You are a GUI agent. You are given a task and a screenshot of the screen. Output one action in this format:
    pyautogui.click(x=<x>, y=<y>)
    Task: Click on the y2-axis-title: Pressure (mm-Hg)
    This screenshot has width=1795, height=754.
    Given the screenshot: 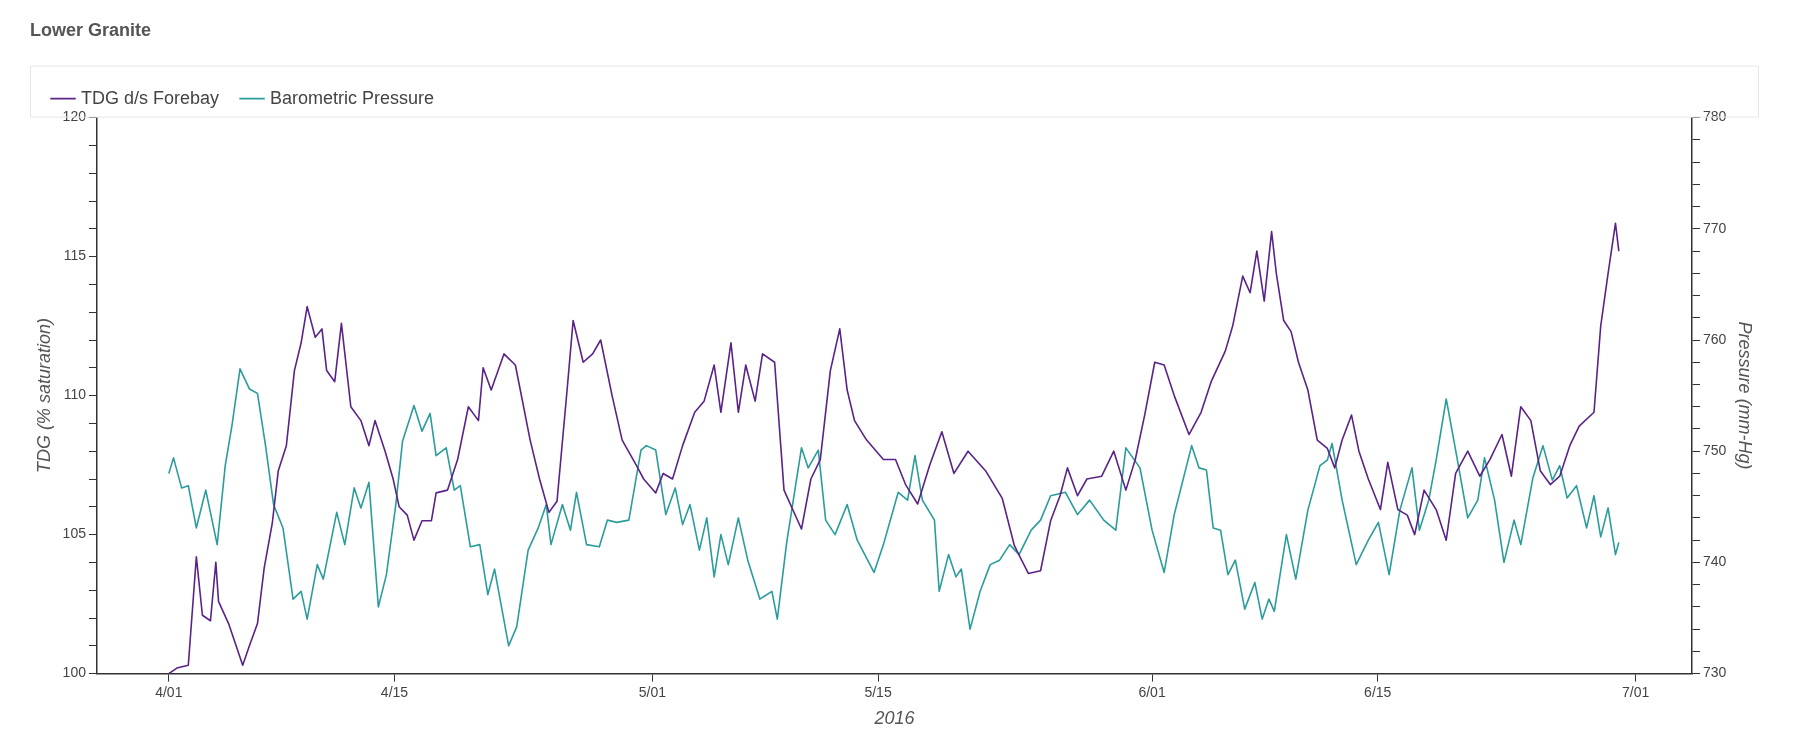 What is the action you would take?
    pyautogui.click(x=1745, y=395)
    